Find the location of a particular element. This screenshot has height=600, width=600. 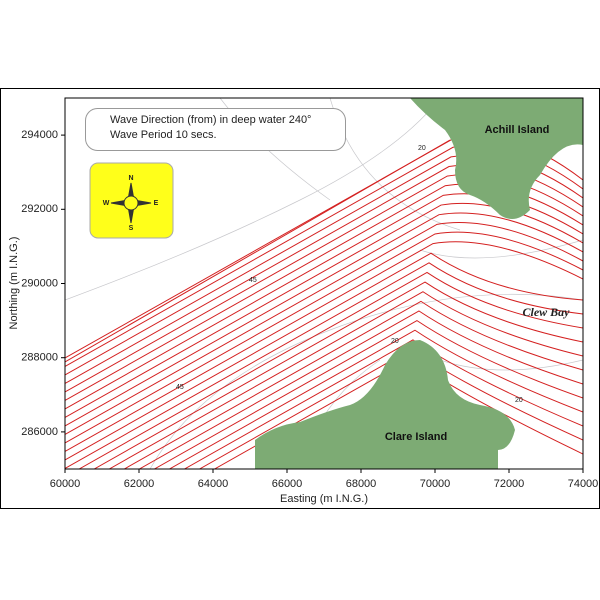

x-tick-label: 68000 is located at coordinates (361, 484).